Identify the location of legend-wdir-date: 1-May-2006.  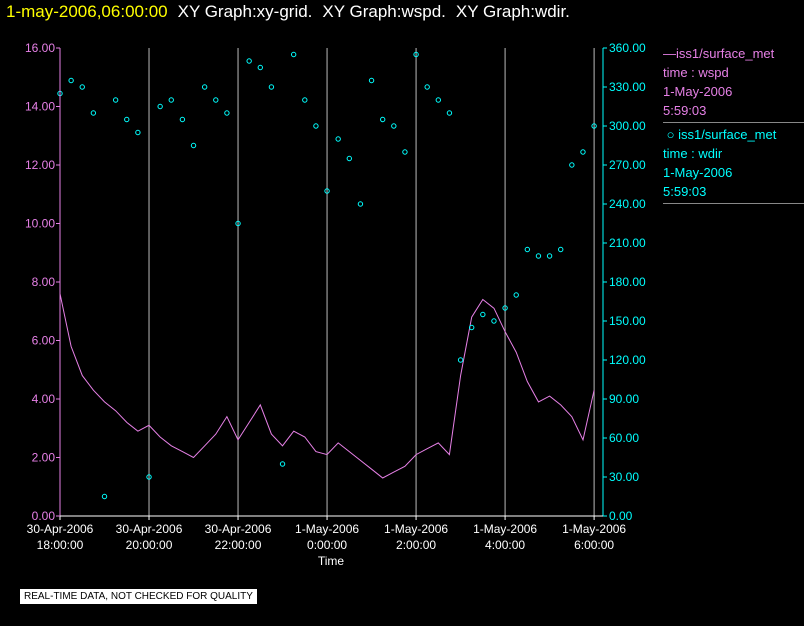
(698, 172).